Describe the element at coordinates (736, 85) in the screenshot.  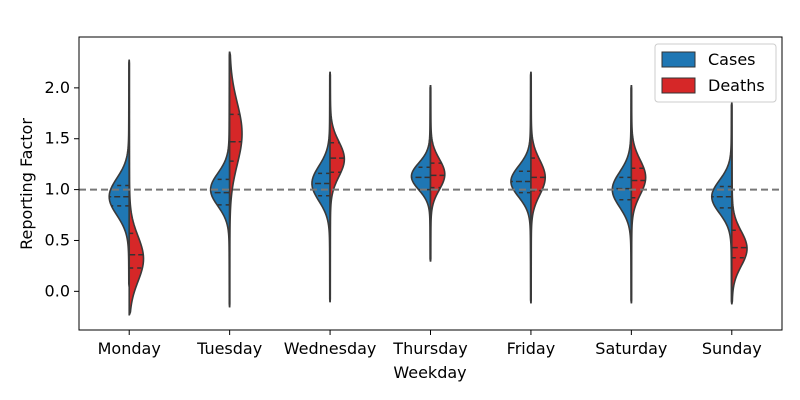
I see `legend-label-deaths: Deaths` at that location.